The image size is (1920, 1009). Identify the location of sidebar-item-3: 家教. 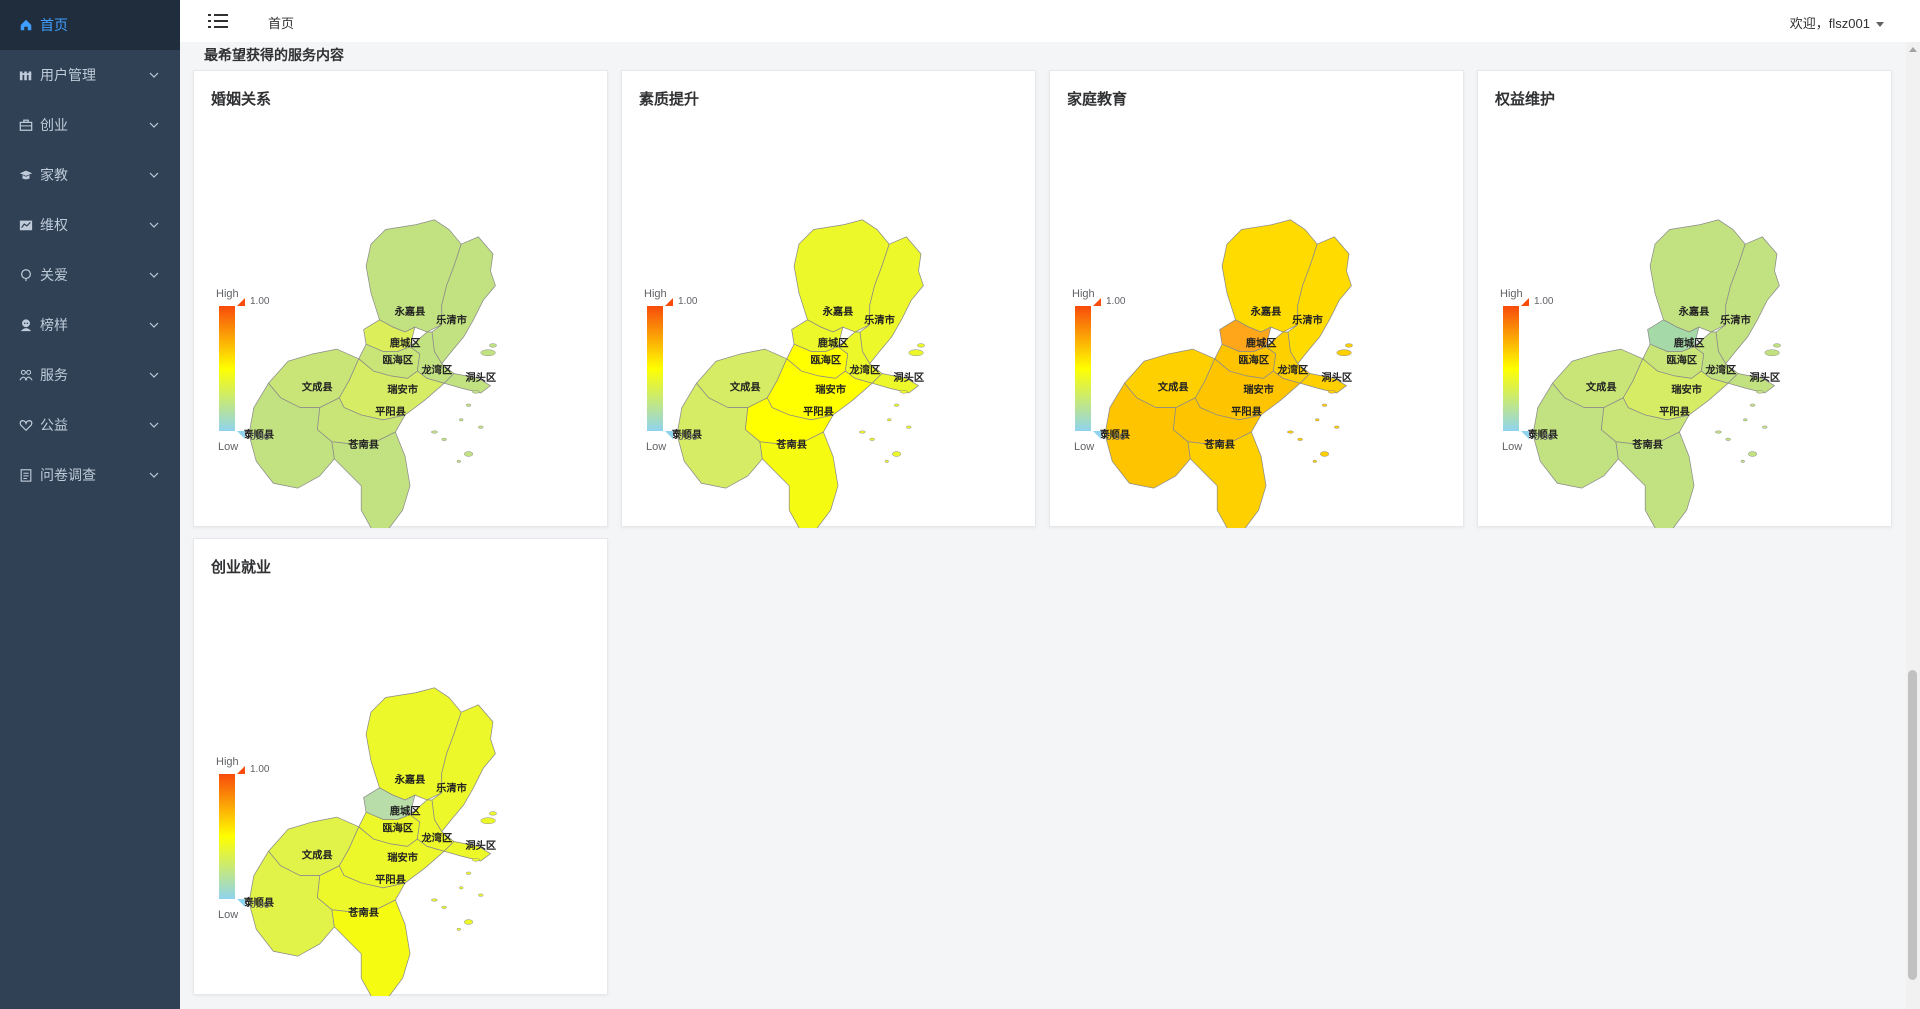
(90, 175).